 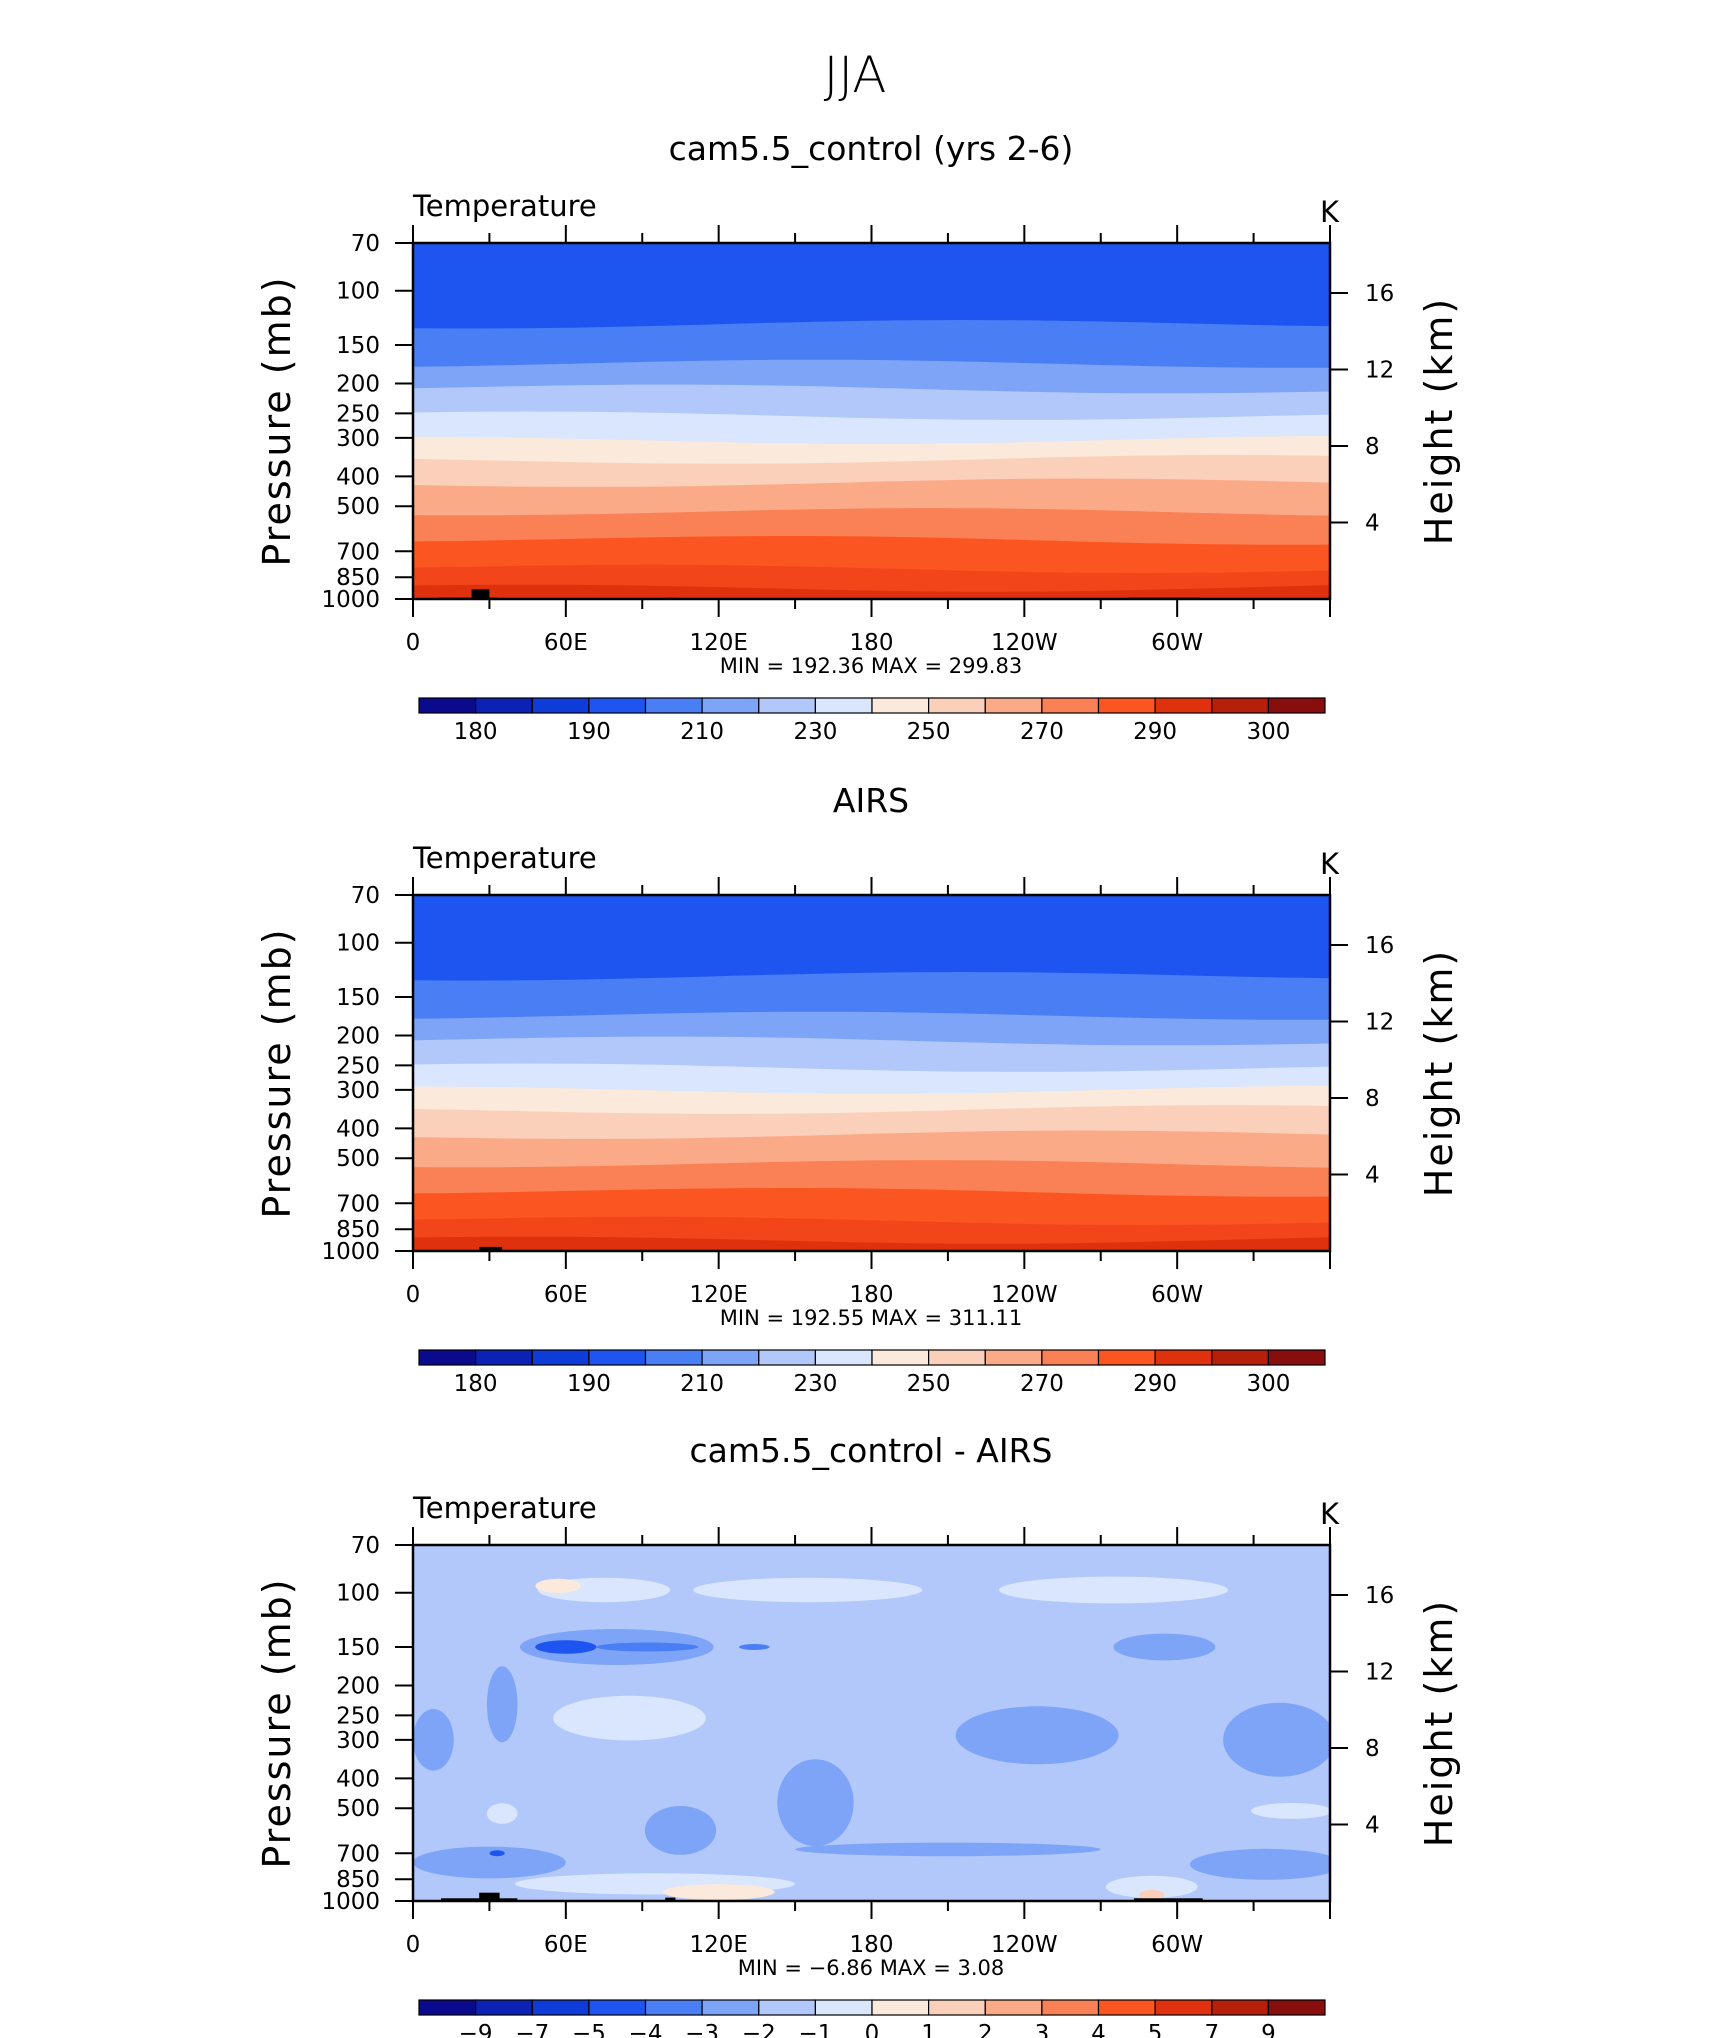 I want to click on x-tick-label: 0, so click(x=413, y=1945).